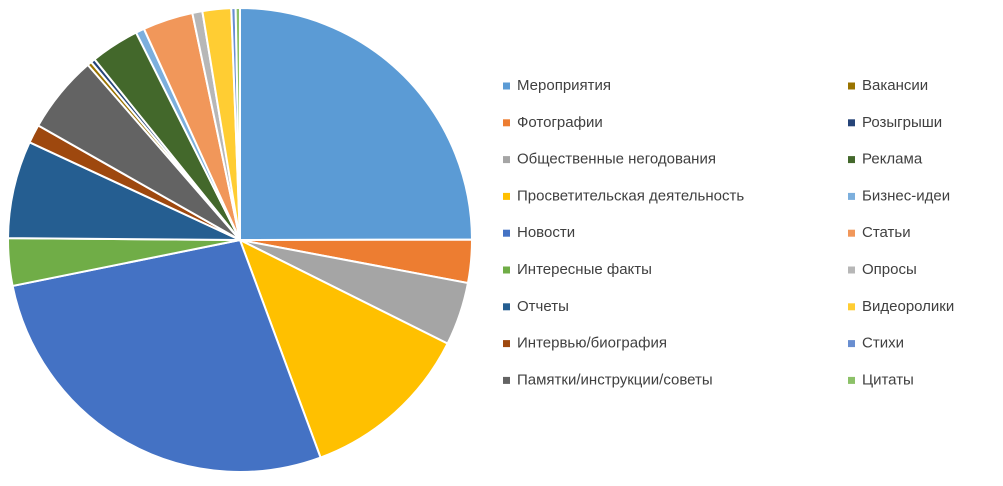 This screenshot has width=1003, height=486. Describe the element at coordinates (906, 195) in the screenshot. I see `legend-label: Бизнес-идеи` at that location.